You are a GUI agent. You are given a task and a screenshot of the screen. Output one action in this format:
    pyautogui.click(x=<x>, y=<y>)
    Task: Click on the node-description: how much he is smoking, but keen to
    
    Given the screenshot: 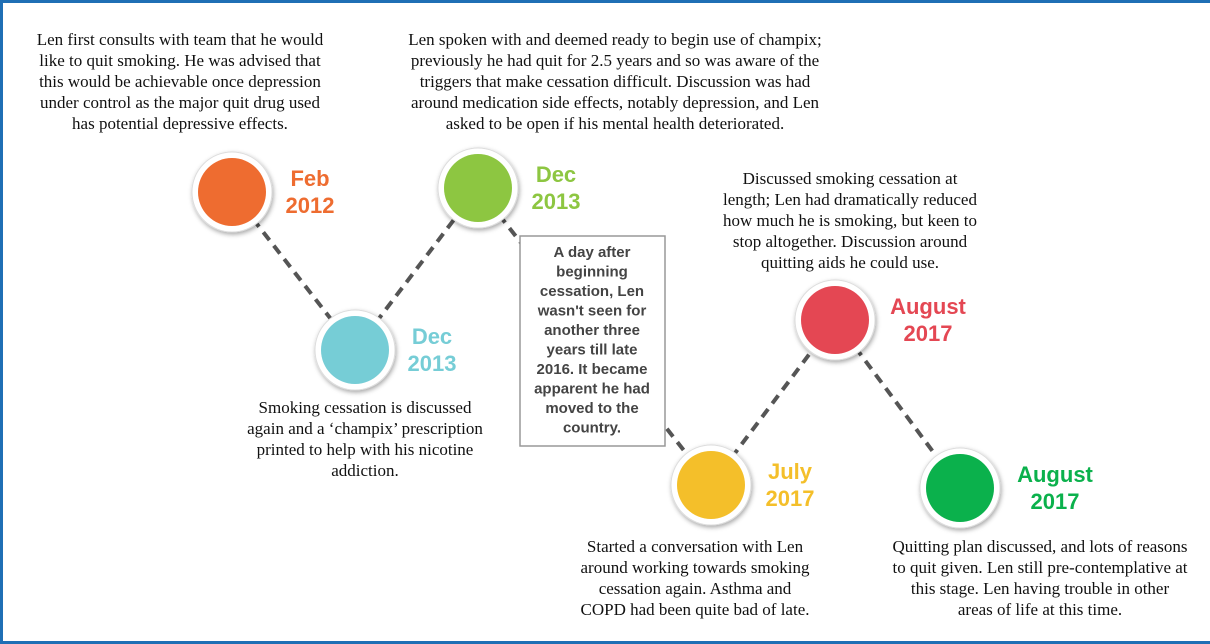 What is the action you would take?
    pyautogui.click(x=850, y=220)
    